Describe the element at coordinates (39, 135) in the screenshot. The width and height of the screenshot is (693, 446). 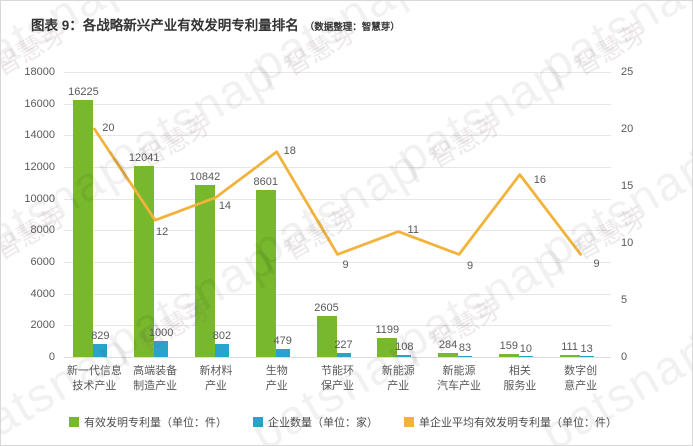
I see `y-axis-tick-left: 14000` at that location.